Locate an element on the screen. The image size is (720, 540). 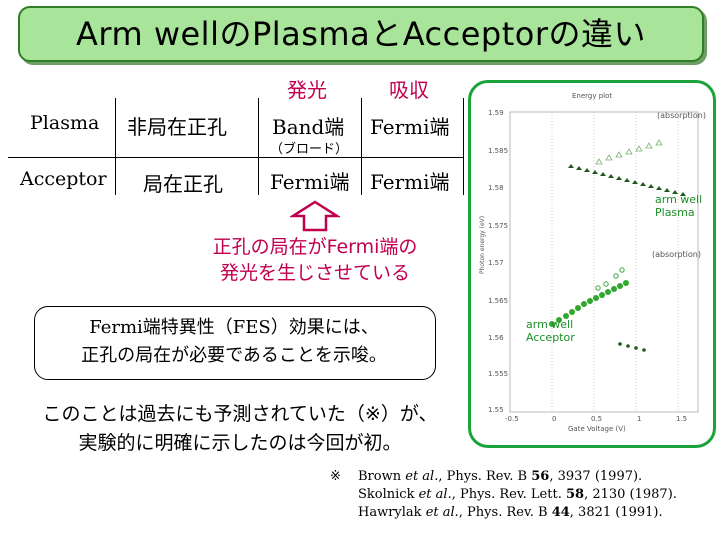
xtick-label: -0.5 is located at coordinates (512, 419).